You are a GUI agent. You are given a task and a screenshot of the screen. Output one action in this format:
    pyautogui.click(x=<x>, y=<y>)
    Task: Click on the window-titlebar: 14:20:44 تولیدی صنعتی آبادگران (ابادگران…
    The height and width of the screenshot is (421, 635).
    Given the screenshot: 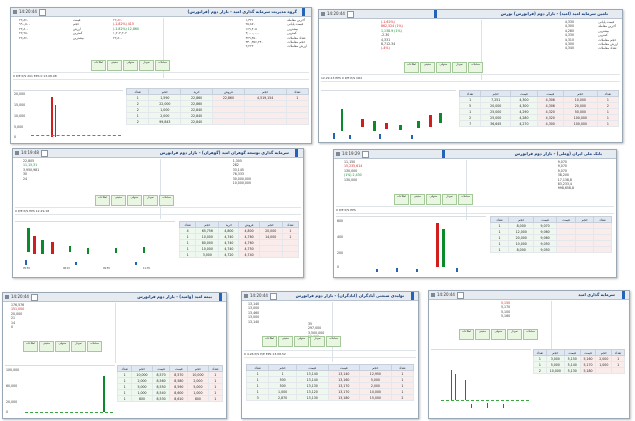 What is the action you would take?
    pyautogui.click(x=330, y=296)
    